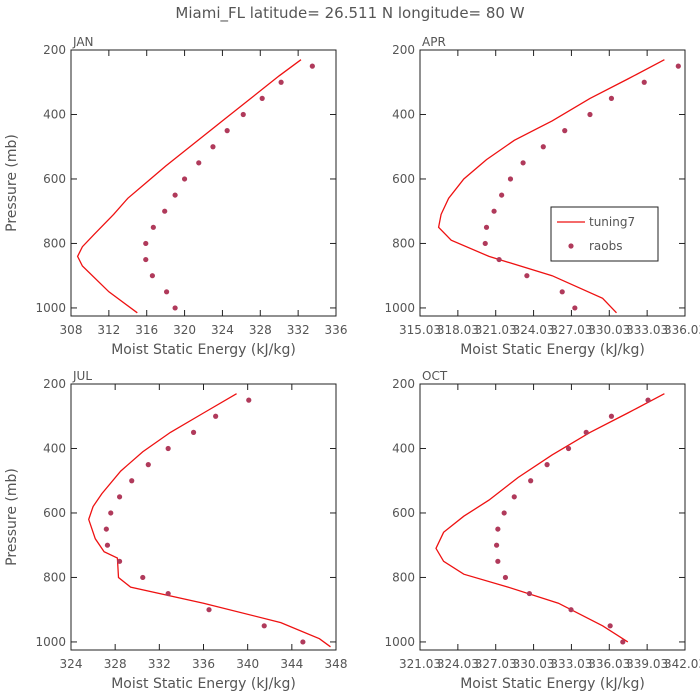  Describe the element at coordinates (159, 664) in the screenshot. I see `x-tick-label: 332` at that location.